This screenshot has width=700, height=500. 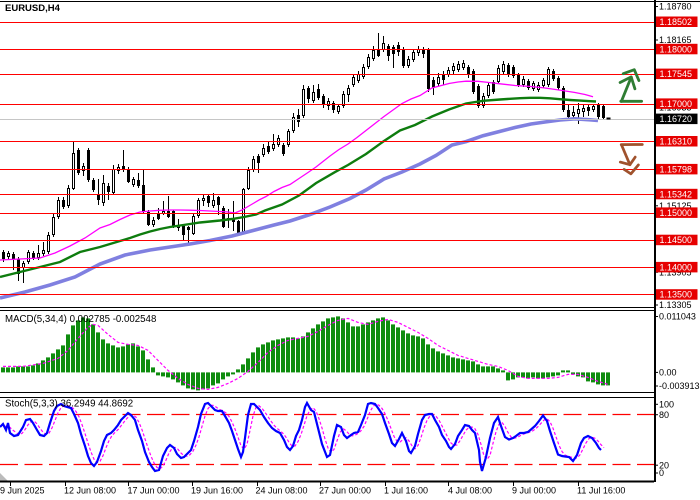 I want to click on svg-text: 1.16310, so click(x=676, y=142).